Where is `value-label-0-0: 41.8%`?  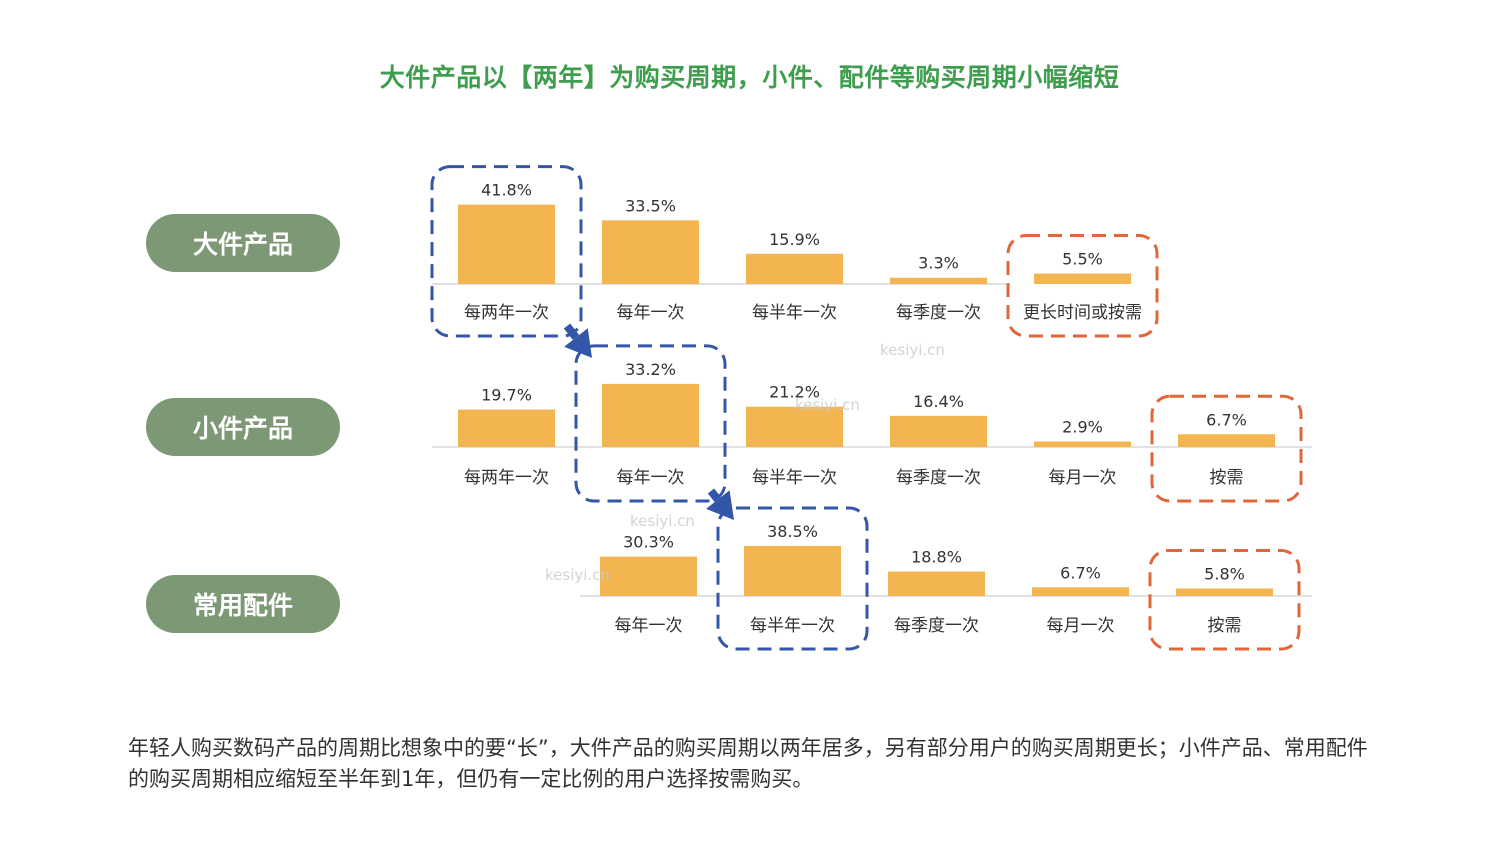
value-label-0-0: 41.8% is located at coordinates (506, 190).